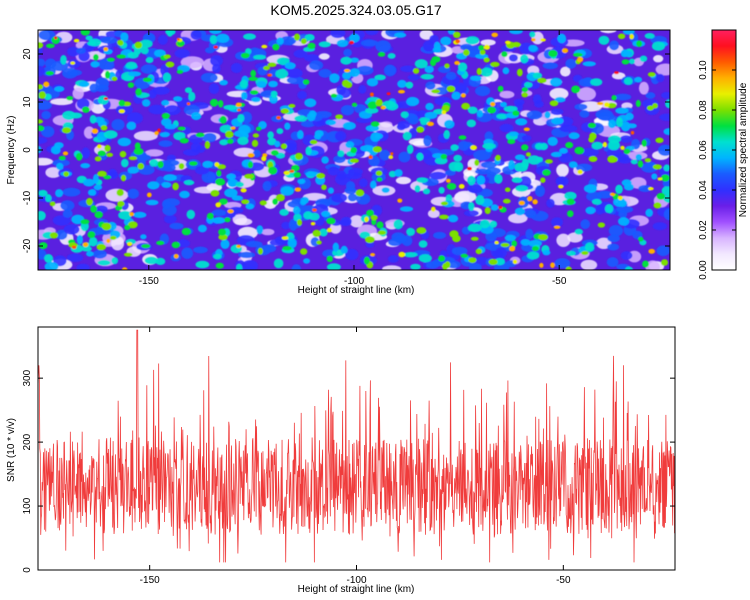 The image size is (750, 600). What do you see at coordinates (27, 102) in the screenshot?
I see `y-tick-label: 10` at bounding box center [27, 102].